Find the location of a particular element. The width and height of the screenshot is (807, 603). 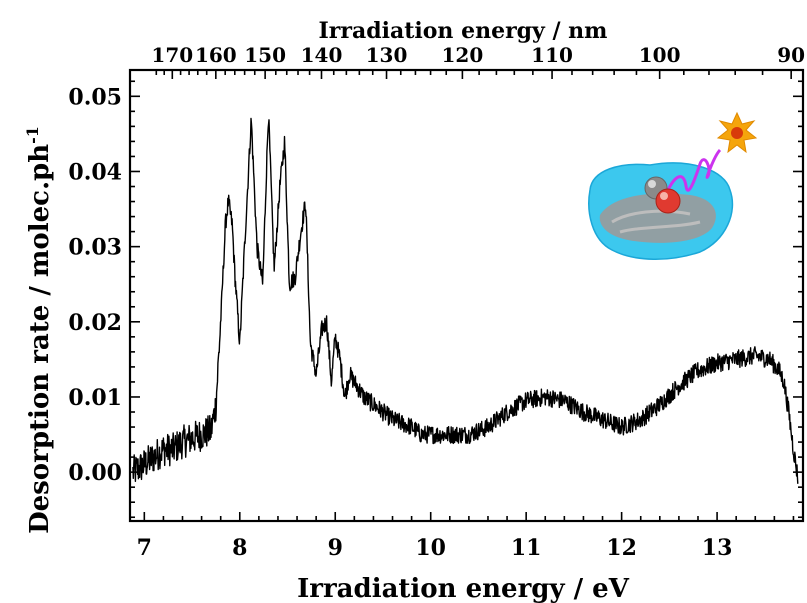

inset-illustration is located at coordinates (673, 185).